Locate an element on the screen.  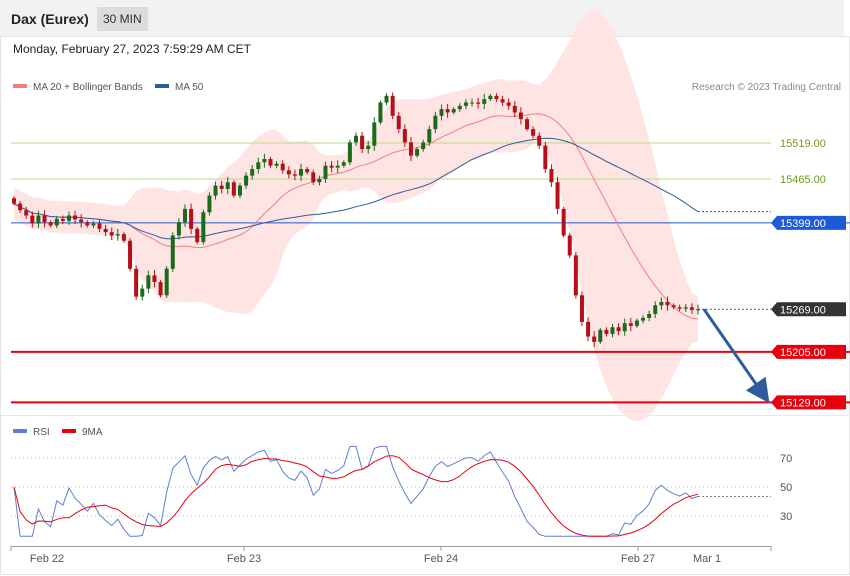
projection is located at coordinates (736, 356).